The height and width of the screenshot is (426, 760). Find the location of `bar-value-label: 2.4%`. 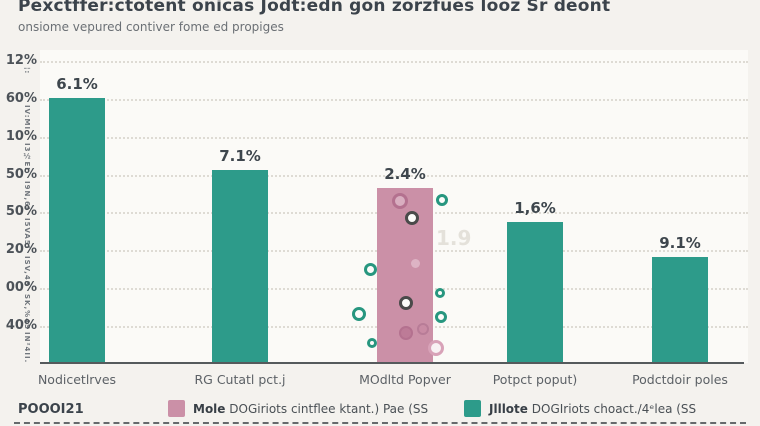

bar-value-label: 2.4% is located at coordinates (405, 174).